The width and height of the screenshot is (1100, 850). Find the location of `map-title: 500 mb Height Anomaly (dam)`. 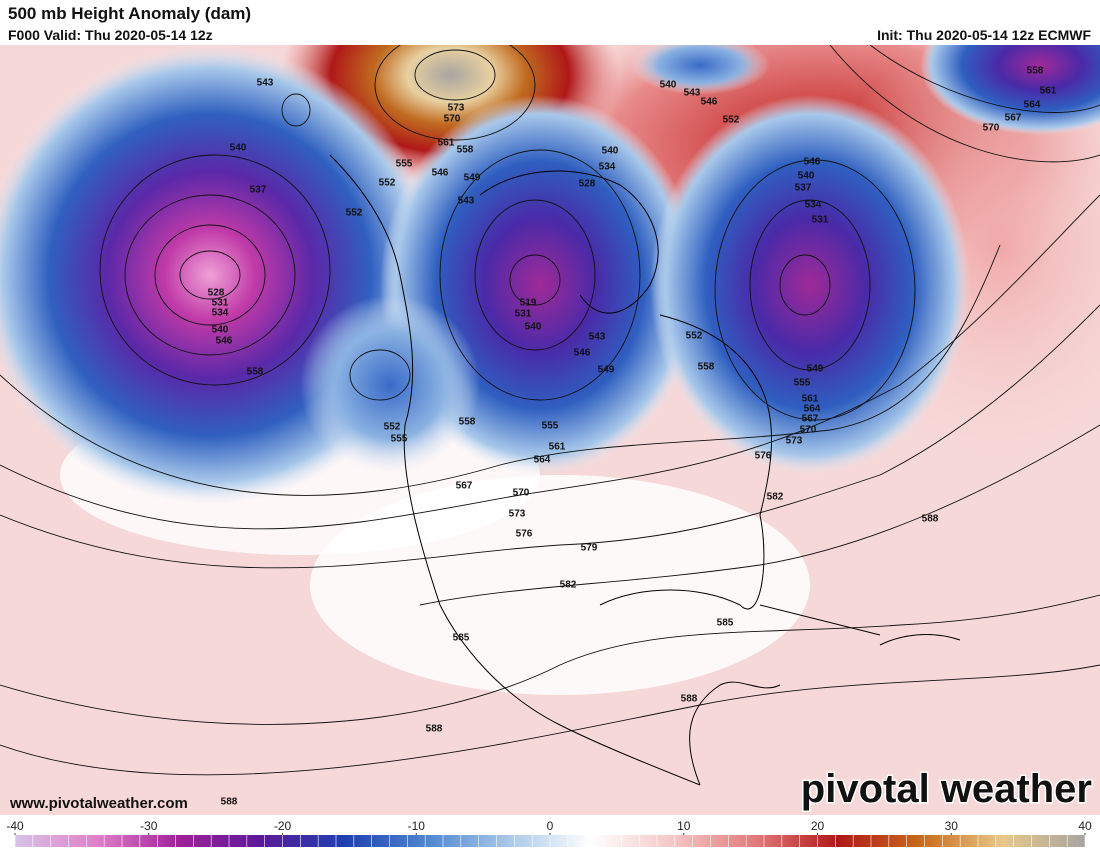

map-title: 500 mb Height Anomaly (dam) is located at coordinates (130, 13).